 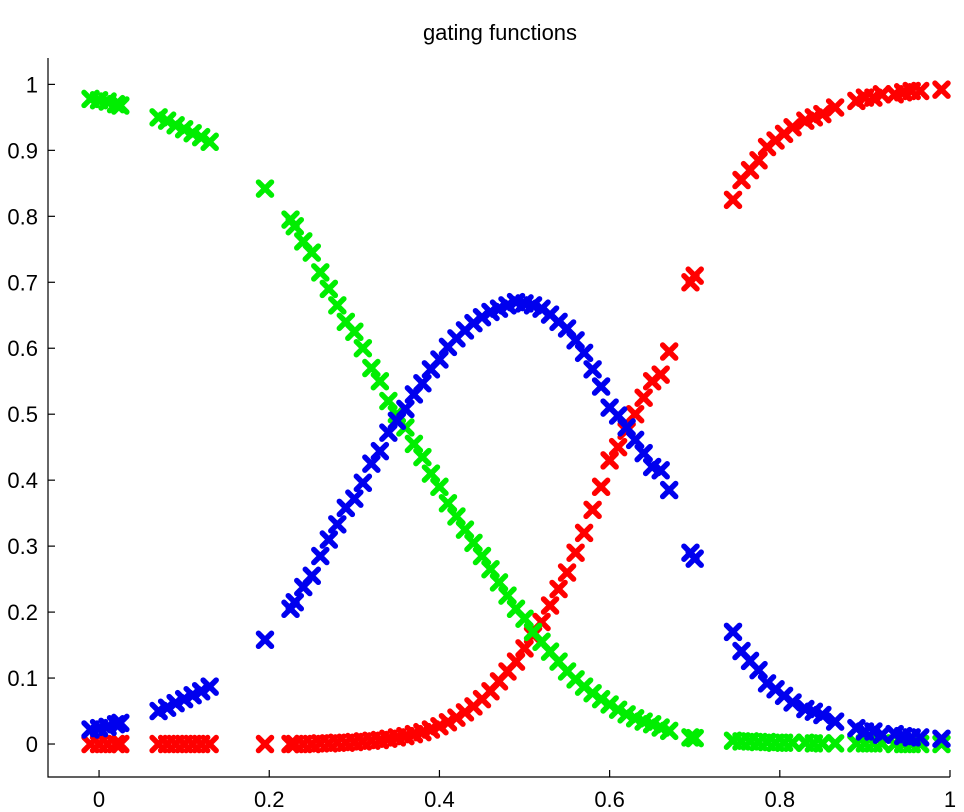 I want to click on x-tick-label: 0.4, so click(x=439, y=799).